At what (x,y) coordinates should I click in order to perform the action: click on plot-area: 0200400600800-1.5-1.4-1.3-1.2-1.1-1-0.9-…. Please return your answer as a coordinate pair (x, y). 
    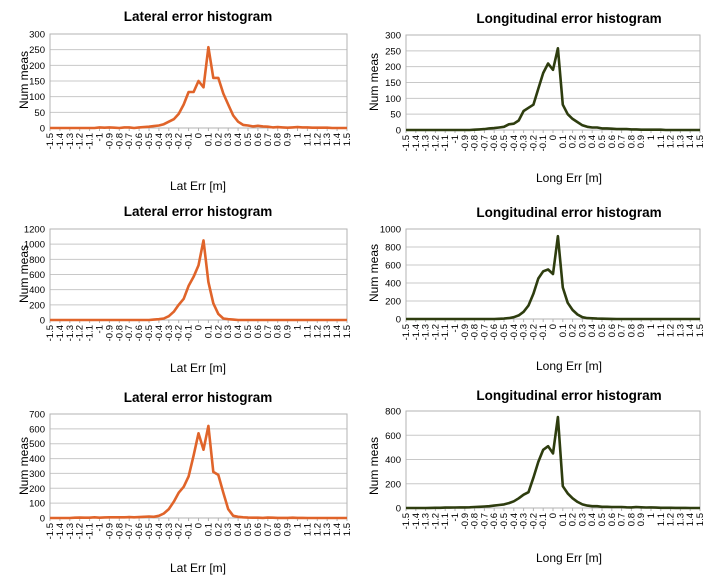
    Looking at the image, I should click on (545, 468).